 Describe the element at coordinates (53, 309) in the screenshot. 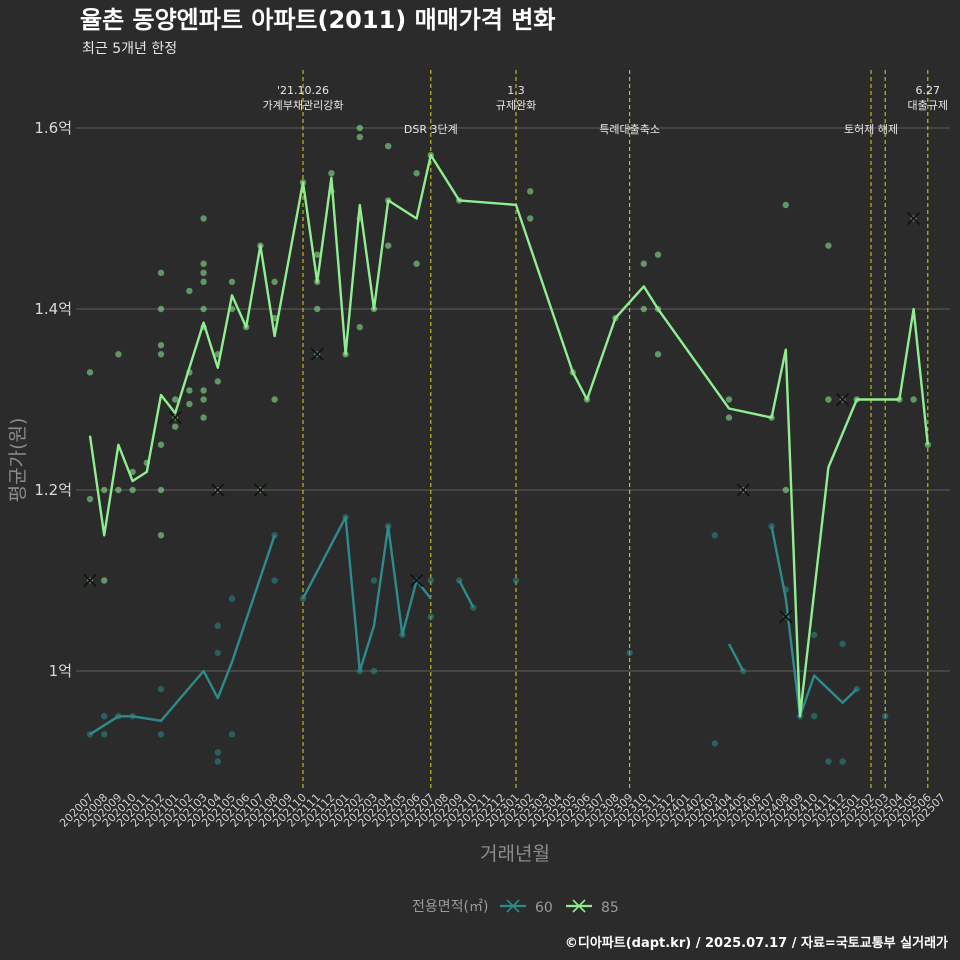

I see `y-tick-label-2: 1.4억` at that location.